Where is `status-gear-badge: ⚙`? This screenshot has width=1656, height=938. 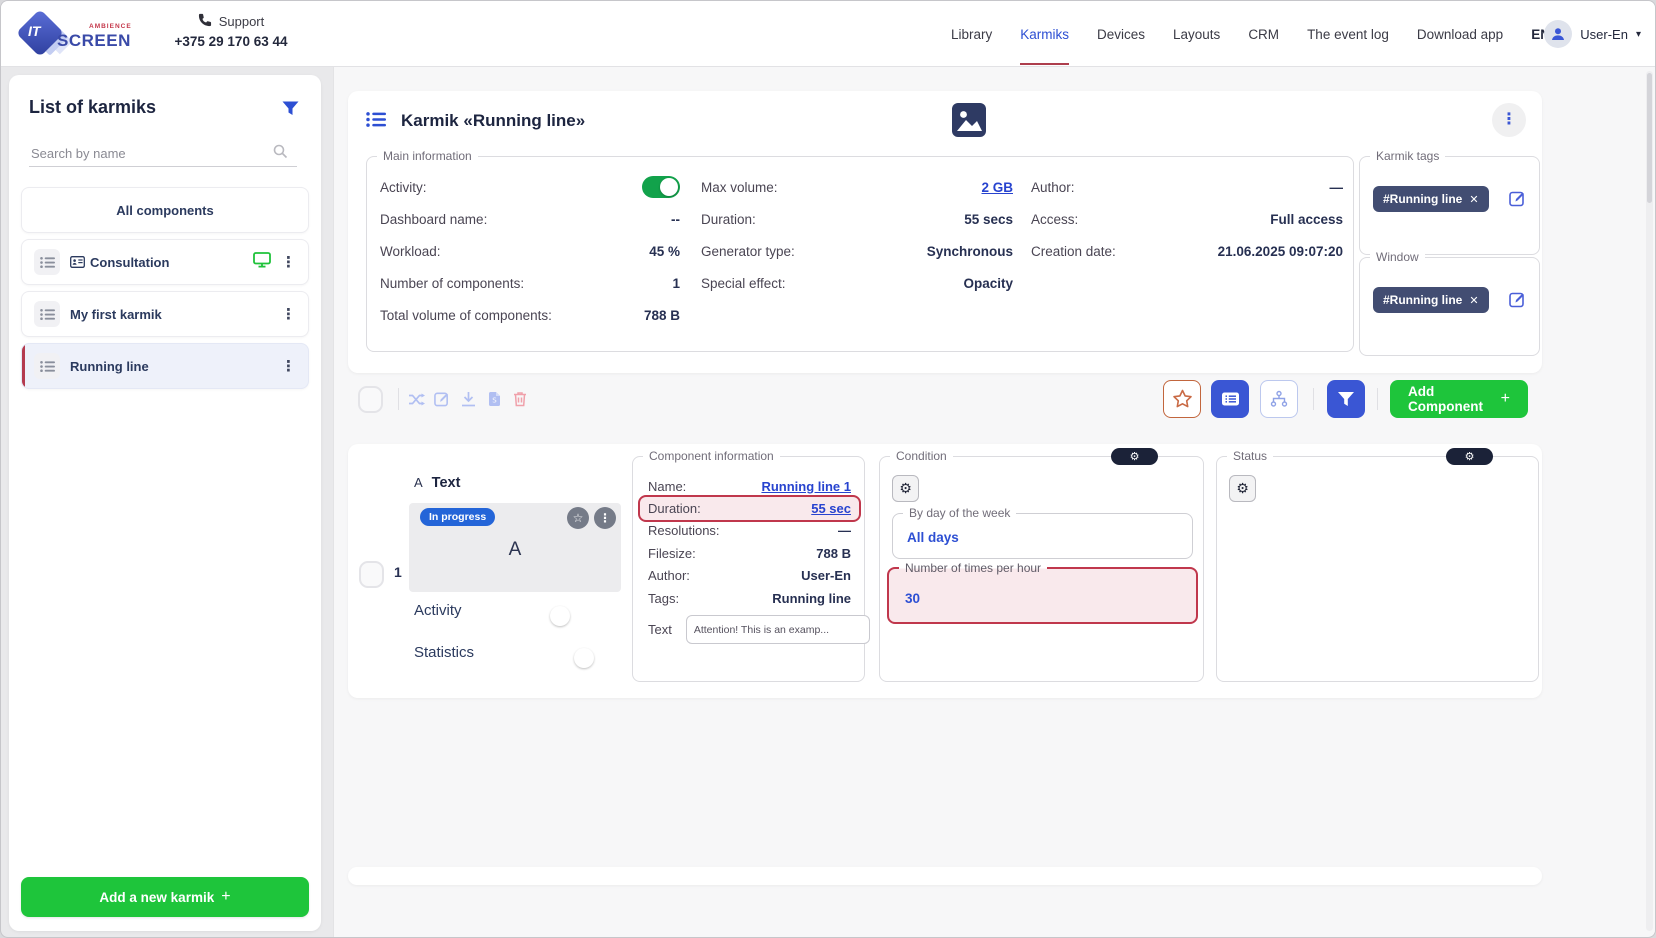
status-gear-badge: ⚙ is located at coordinates (1469, 456).